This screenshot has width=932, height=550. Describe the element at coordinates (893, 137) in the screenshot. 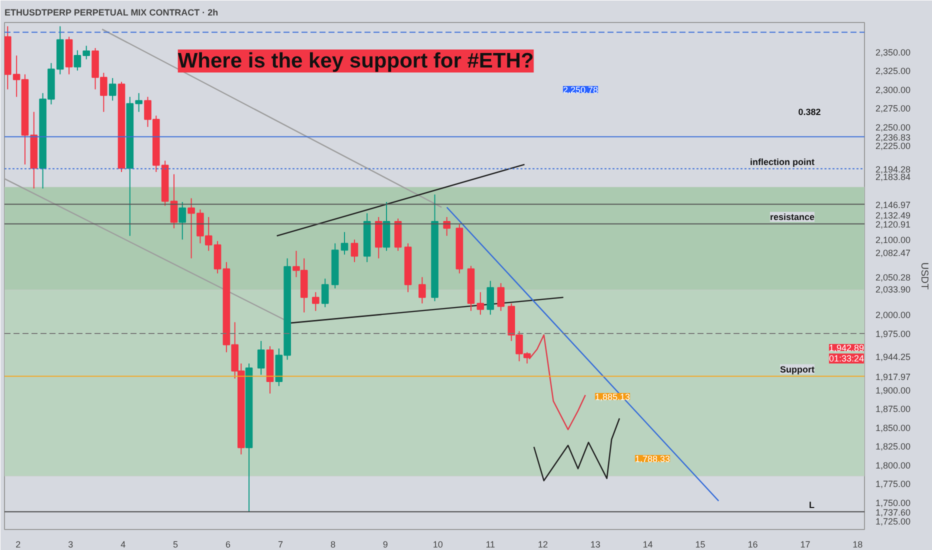

I see `y-tick-label: 2,236.83` at that location.